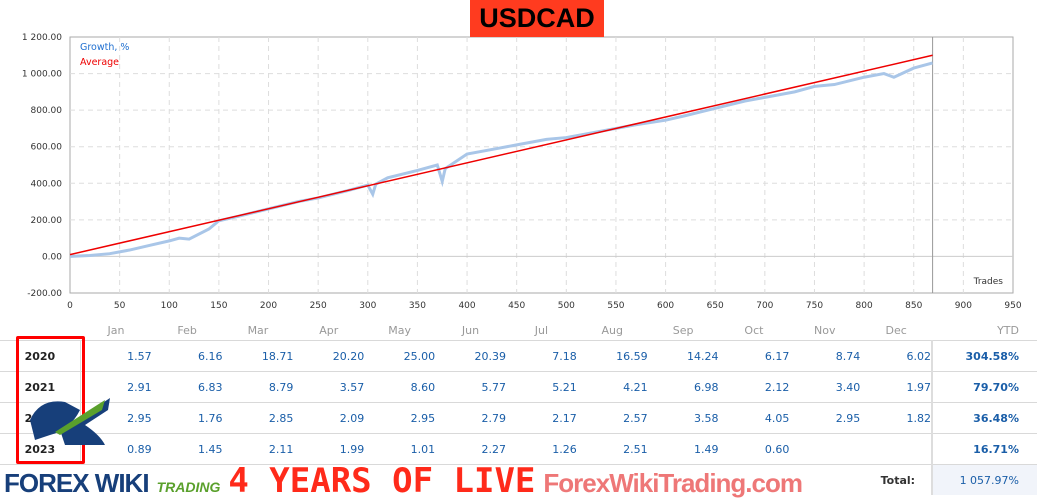  What do you see at coordinates (400, 449) in the screenshot?
I see `month-value: 1.01` at bounding box center [400, 449].